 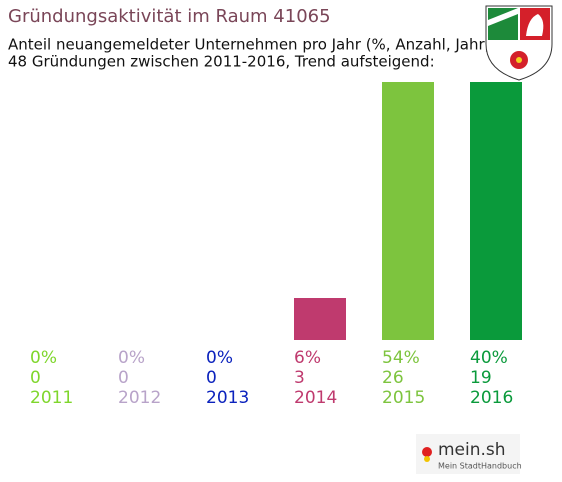 I want to click on count-label: 19, so click(x=481, y=378).